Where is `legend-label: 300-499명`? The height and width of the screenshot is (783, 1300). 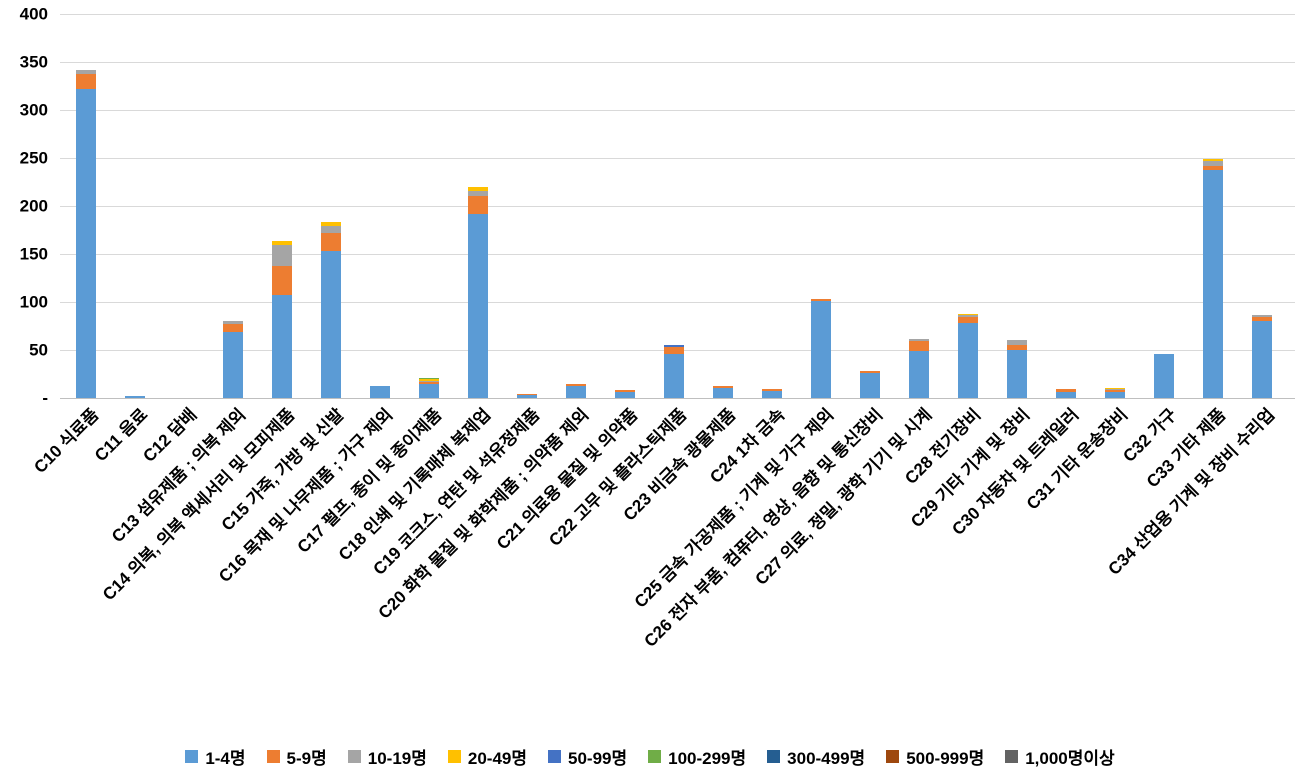
legend-label: 300-499명 is located at coordinates (826, 758).